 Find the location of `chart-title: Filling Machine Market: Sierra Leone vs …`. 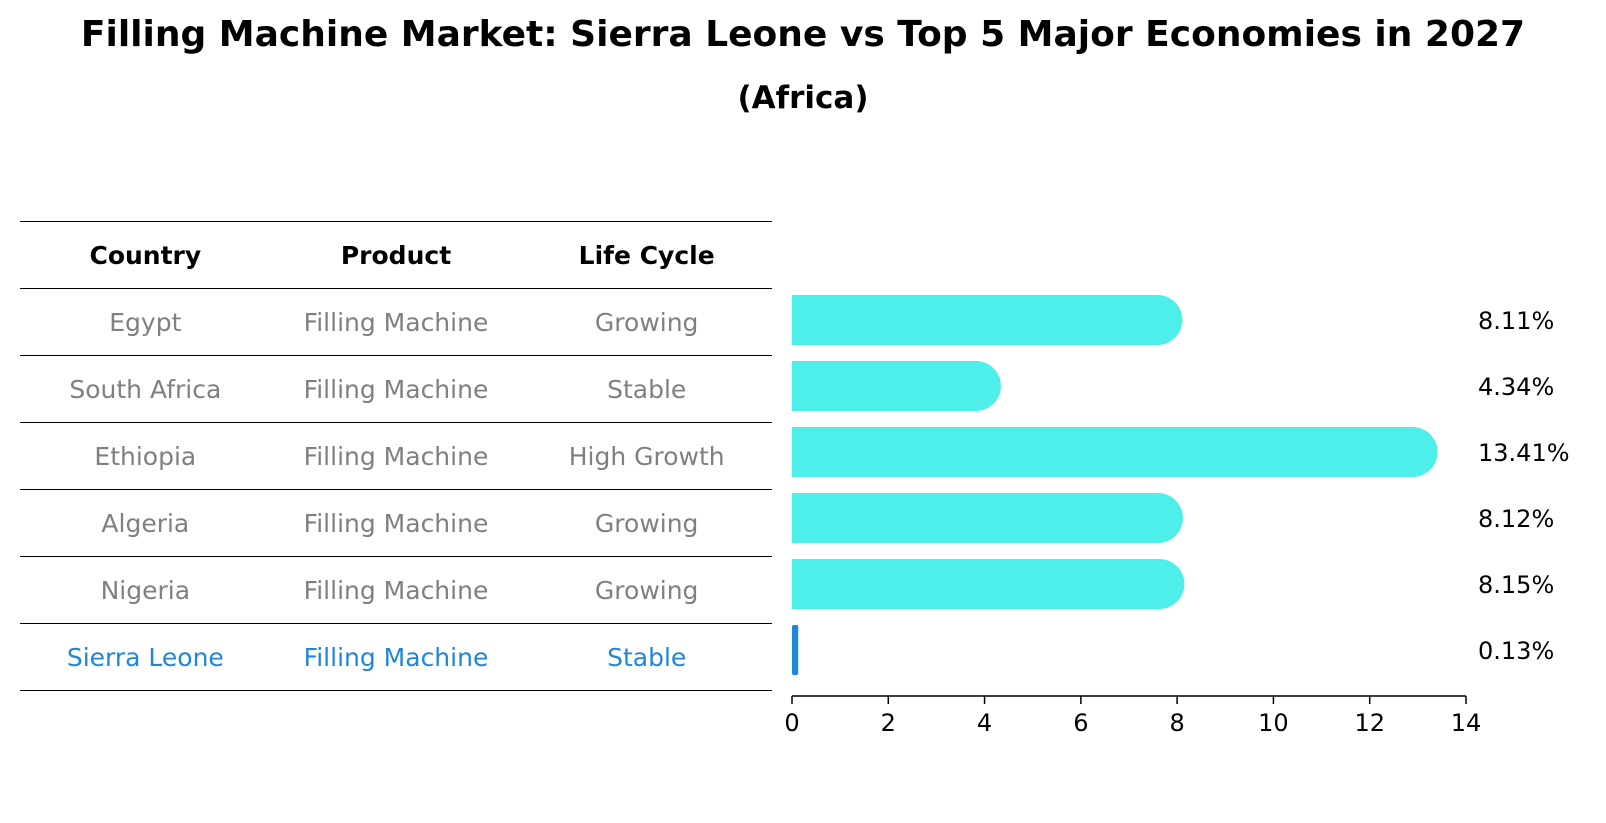

chart-title: Filling Machine Market: Sierra Leone vs … is located at coordinates (803, 34).